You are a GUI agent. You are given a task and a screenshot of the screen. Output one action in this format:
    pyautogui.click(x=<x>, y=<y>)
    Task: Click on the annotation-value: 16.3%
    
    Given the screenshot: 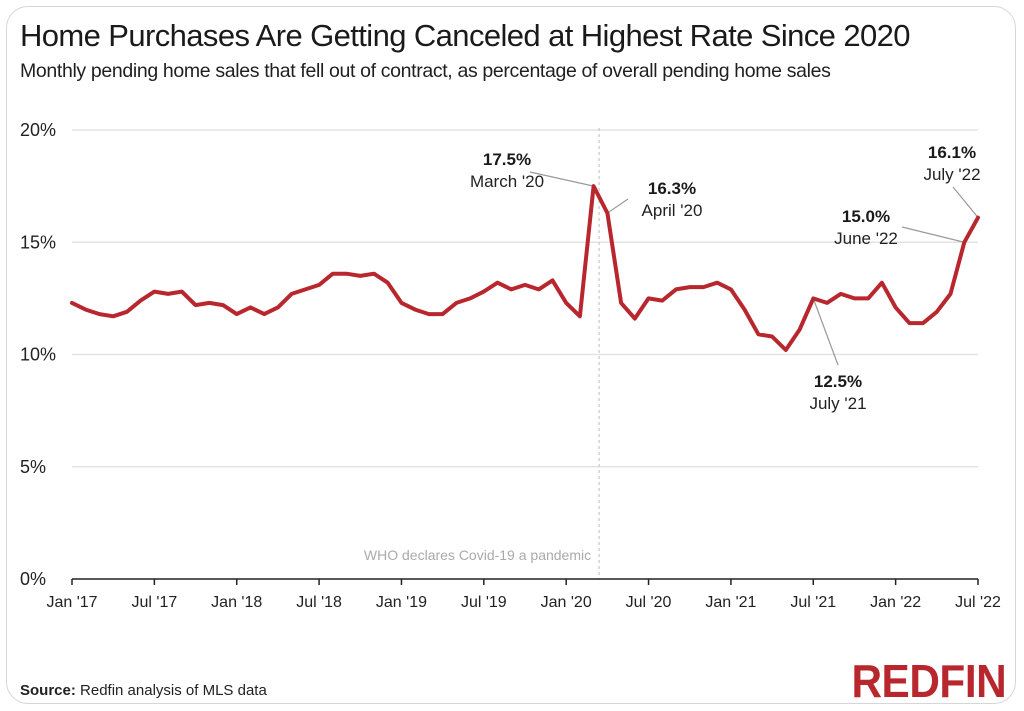 What is the action you would take?
    pyautogui.click(x=672, y=188)
    